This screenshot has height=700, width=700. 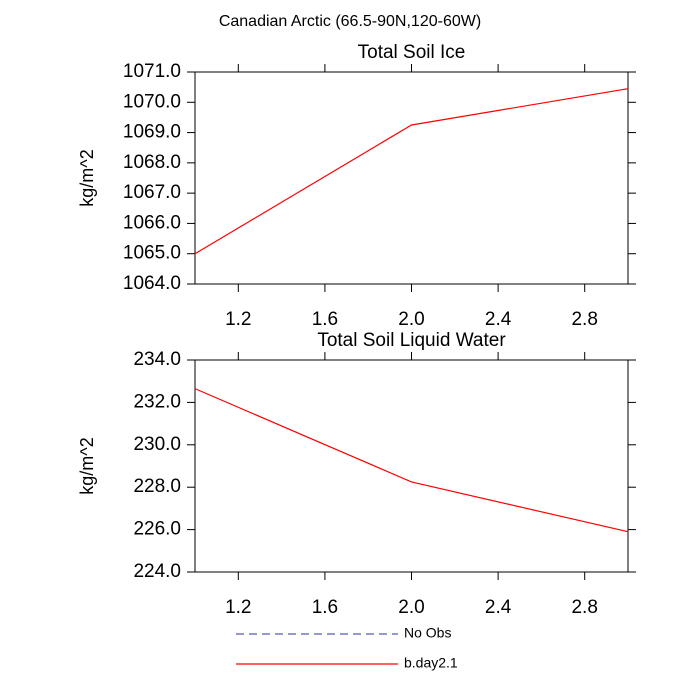 I want to click on y-tick-label: 1069.0, so click(x=152, y=132).